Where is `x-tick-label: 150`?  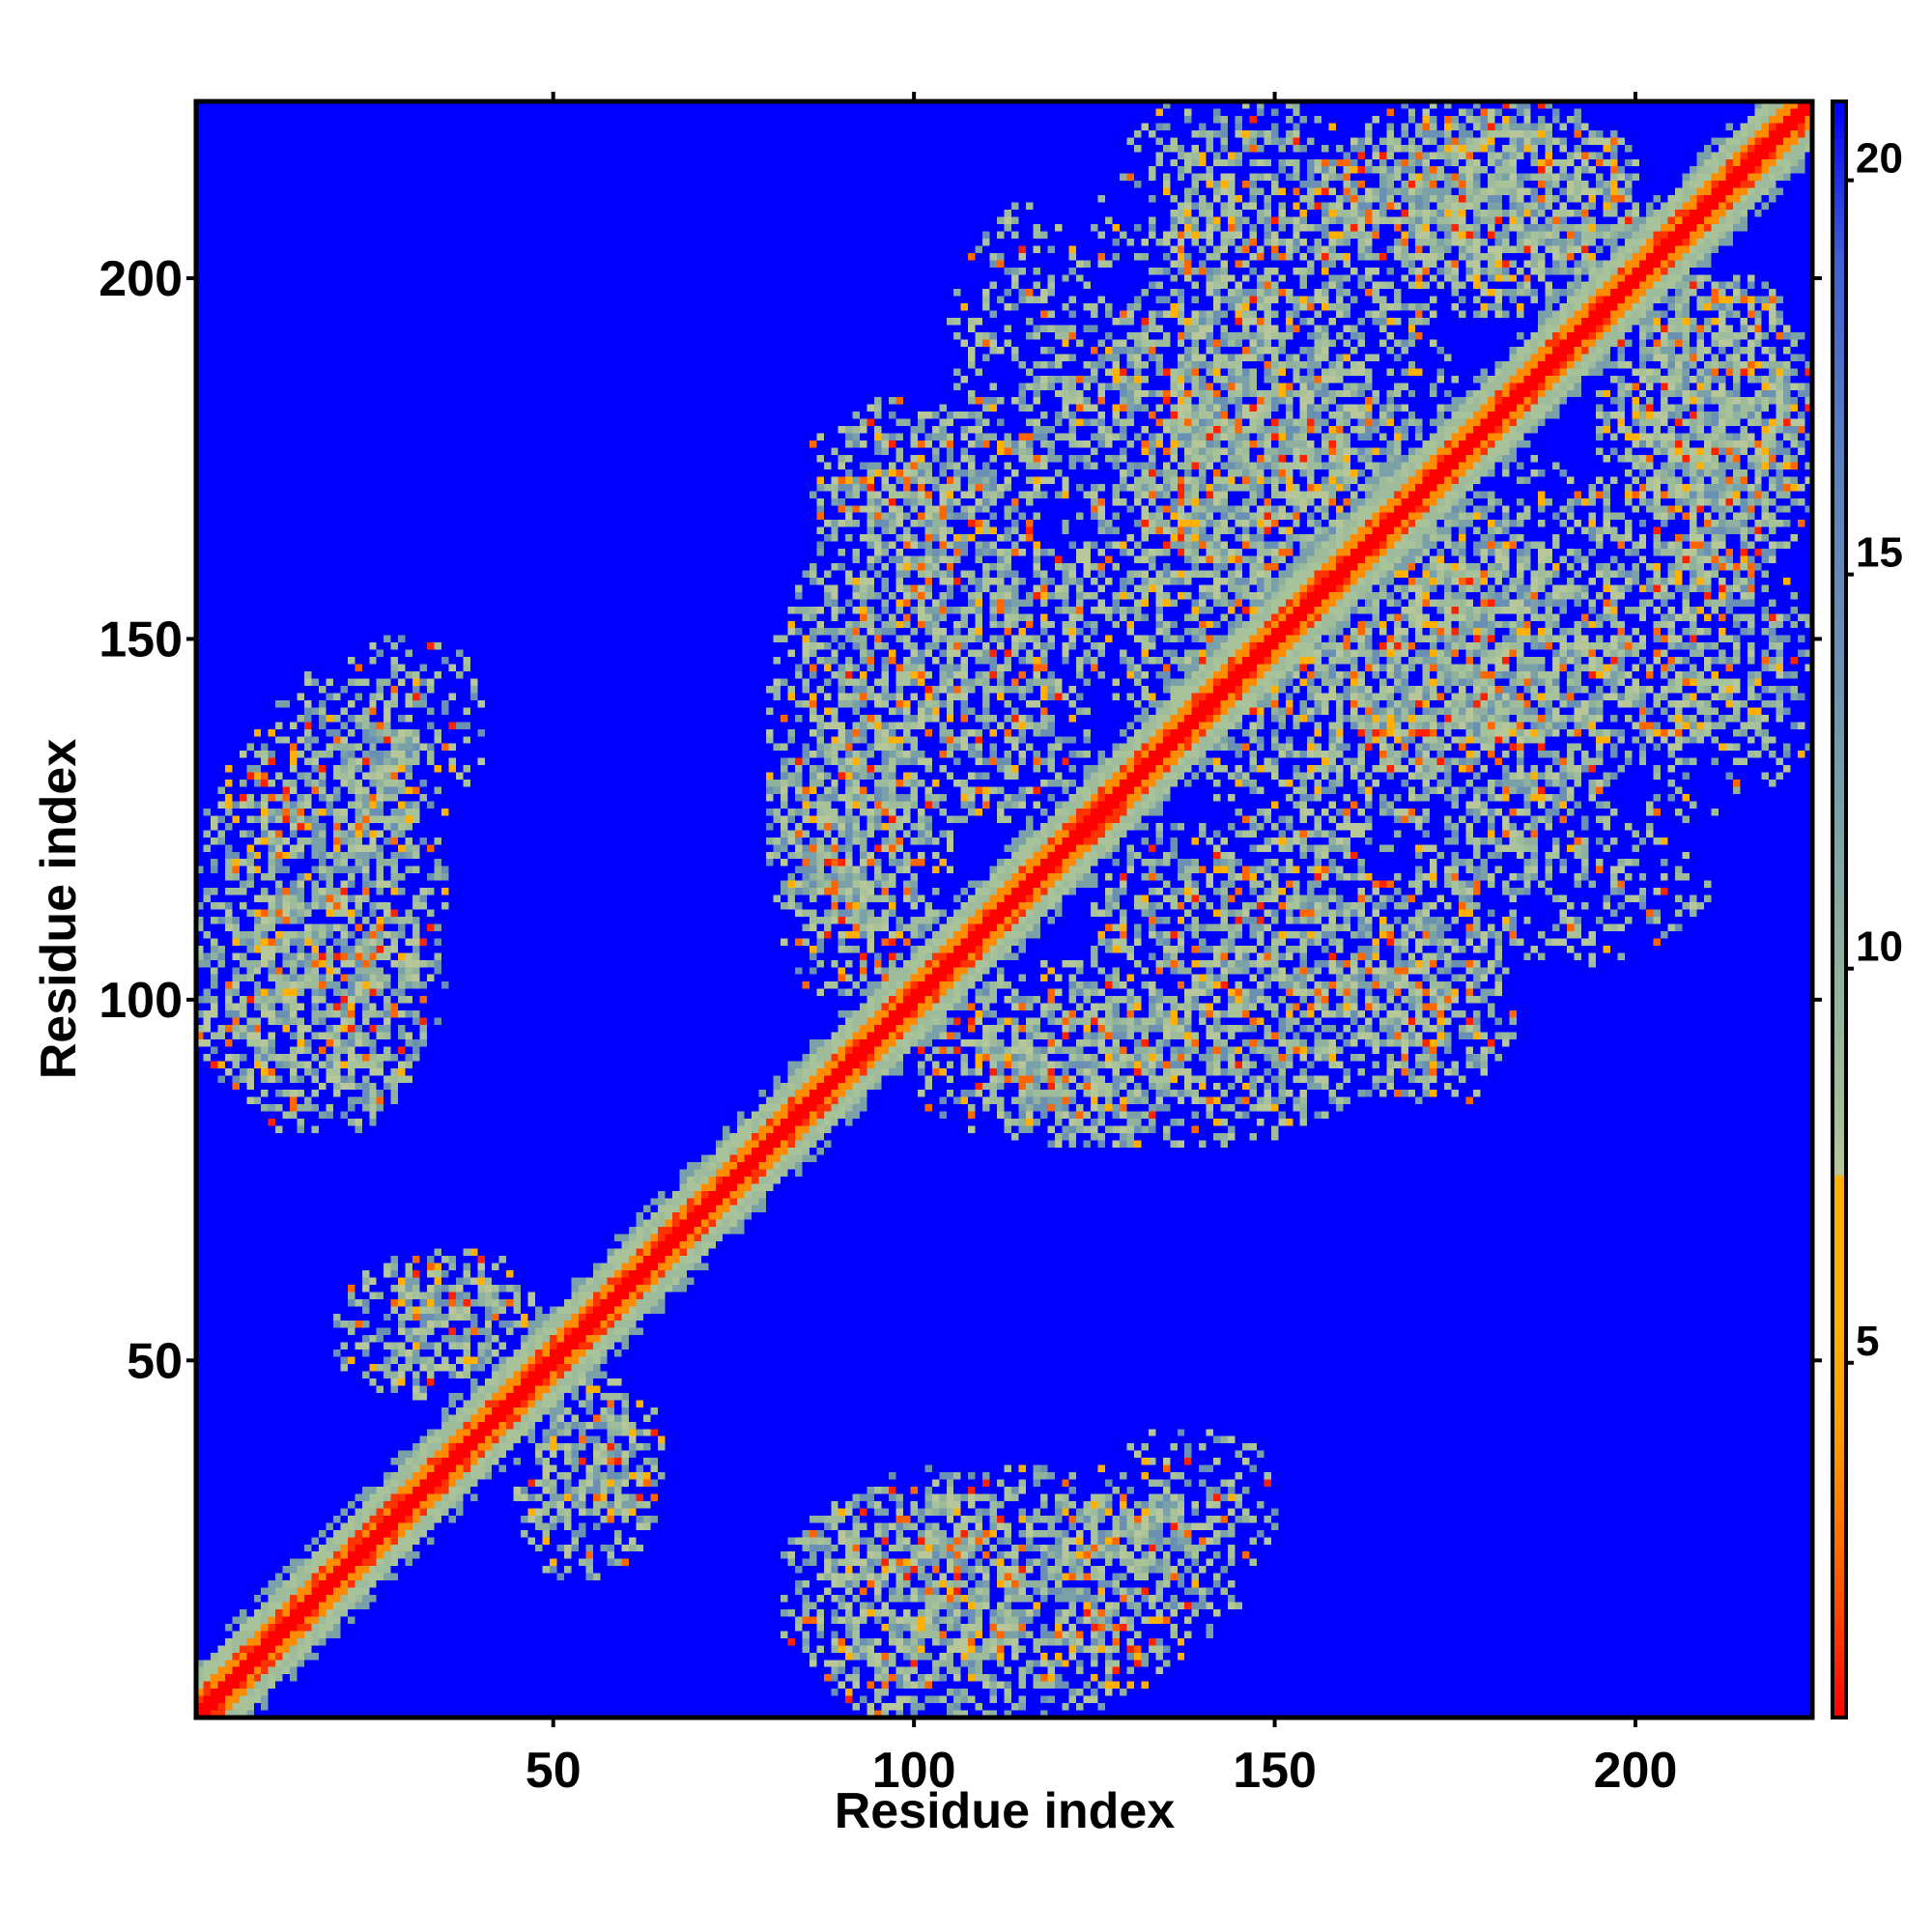 x-tick-label: 150 is located at coordinates (1275, 1771).